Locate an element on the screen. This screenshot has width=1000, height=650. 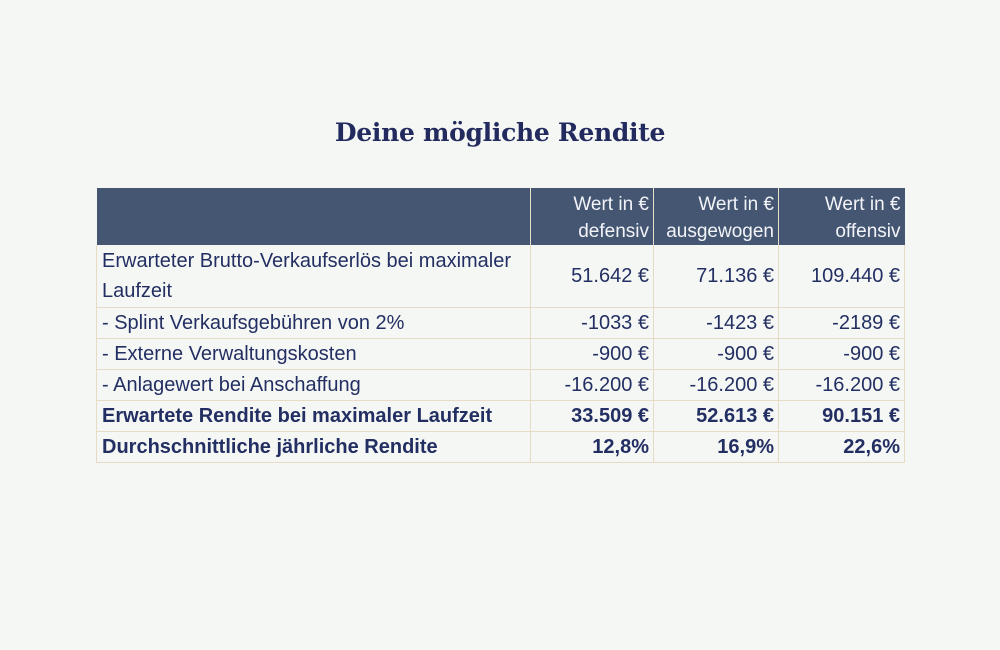
value-defensiv: 51.642 € is located at coordinates (592, 276).